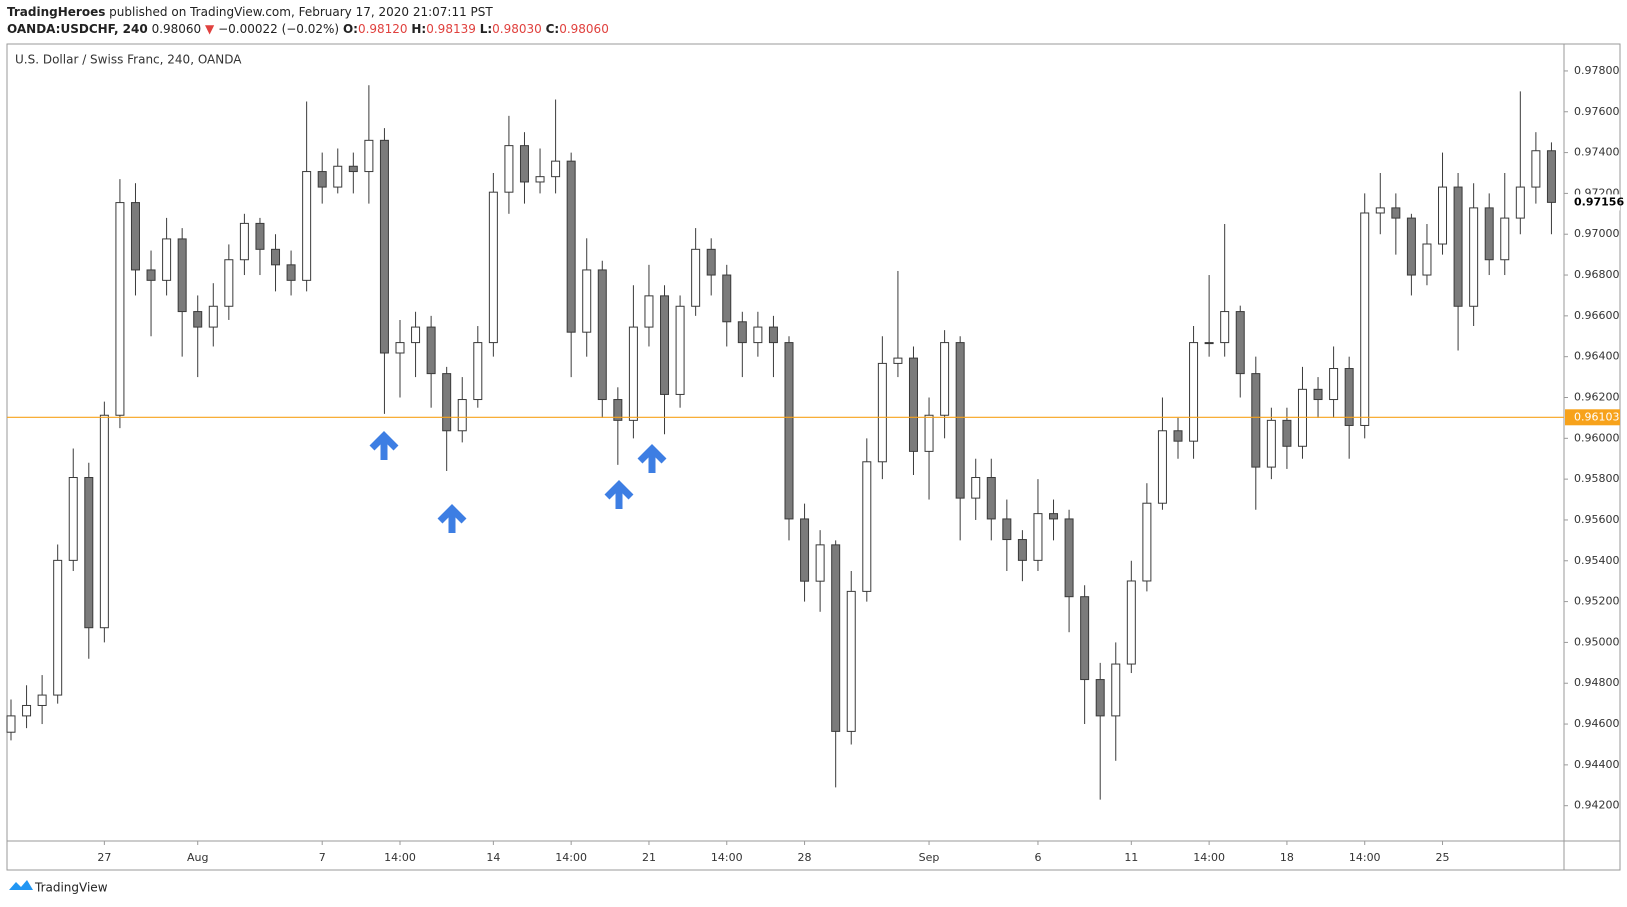  What do you see at coordinates (176, 29) in the screenshot?
I see `last: 0.98060` at bounding box center [176, 29].